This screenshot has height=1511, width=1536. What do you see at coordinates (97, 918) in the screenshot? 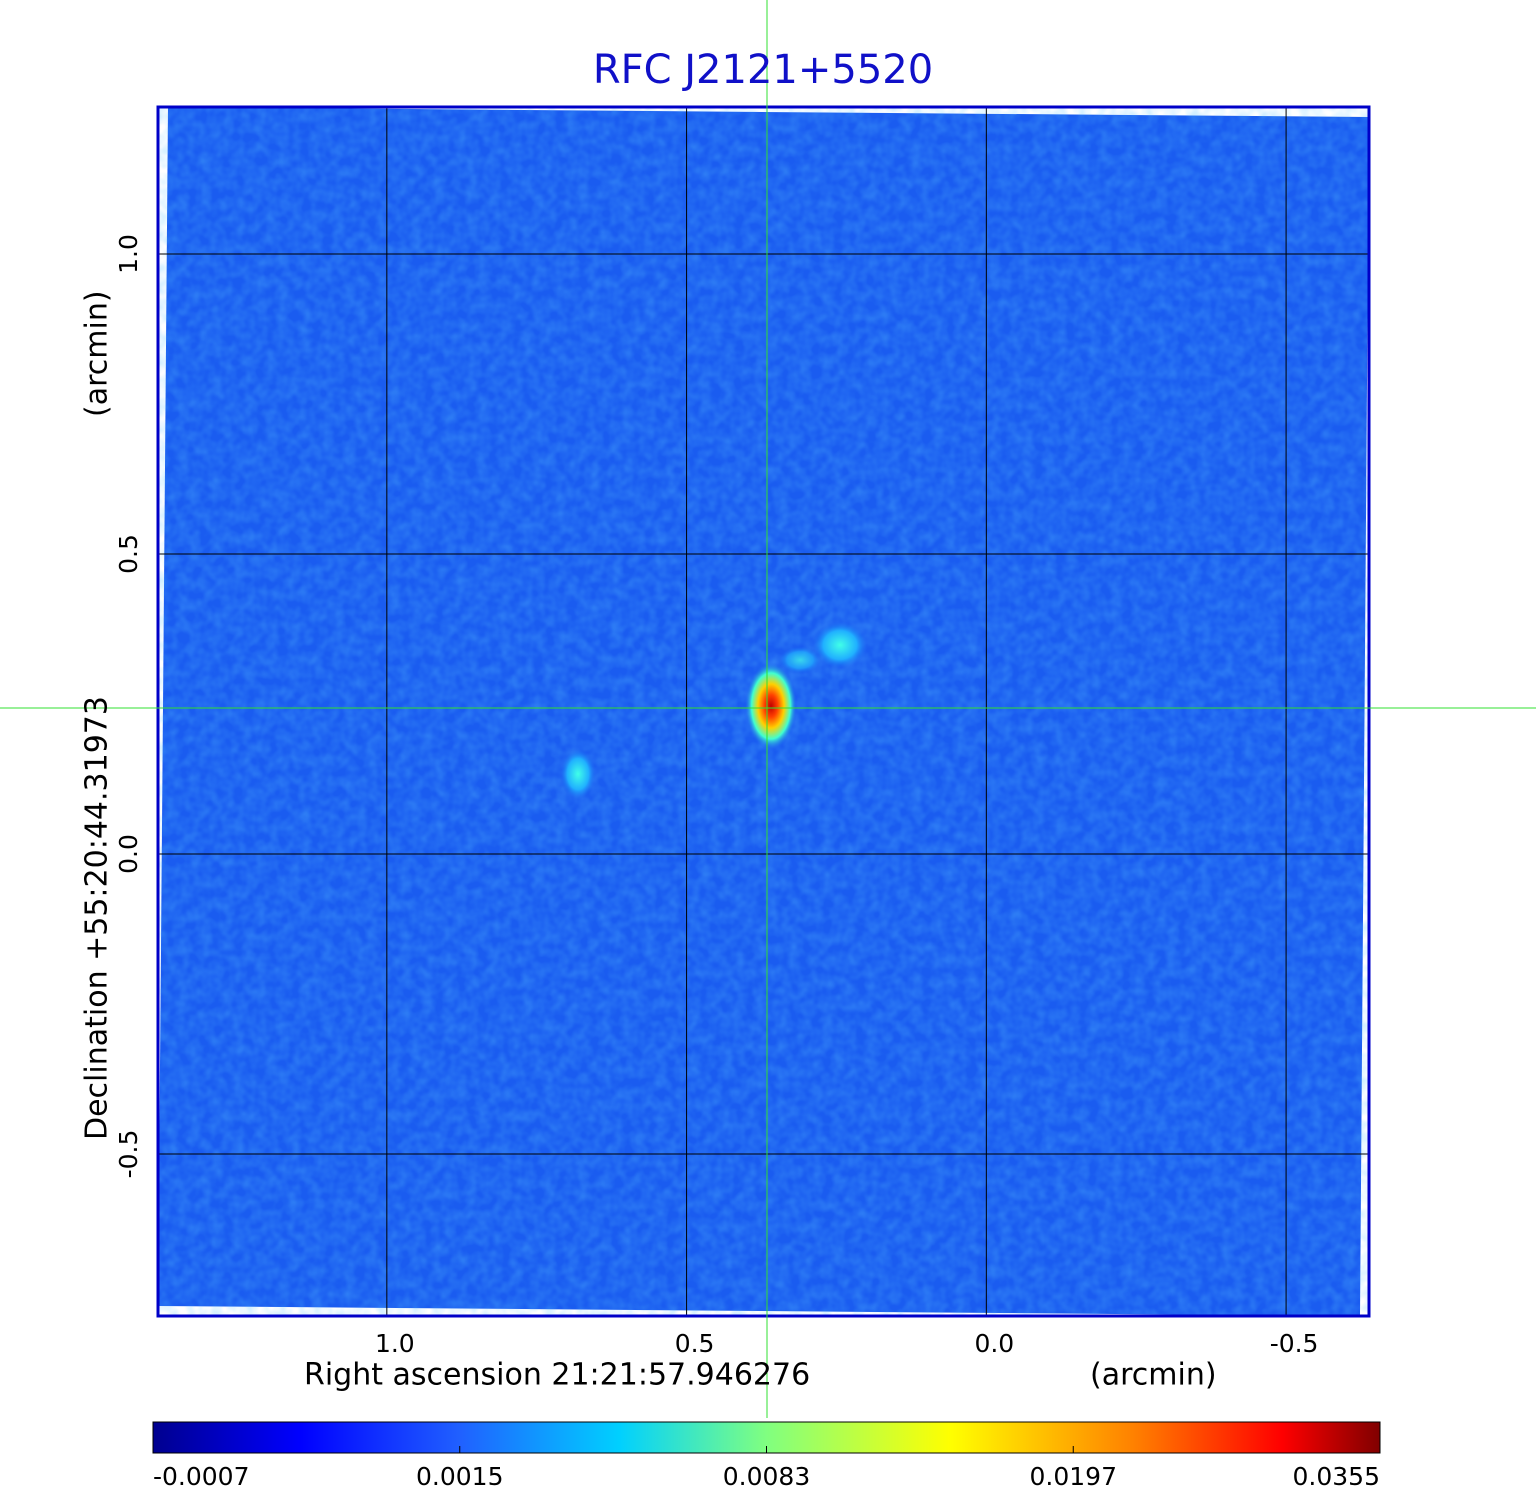
I see `y-axis-label: Declination +55:20:44.31973` at bounding box center [97, 918].